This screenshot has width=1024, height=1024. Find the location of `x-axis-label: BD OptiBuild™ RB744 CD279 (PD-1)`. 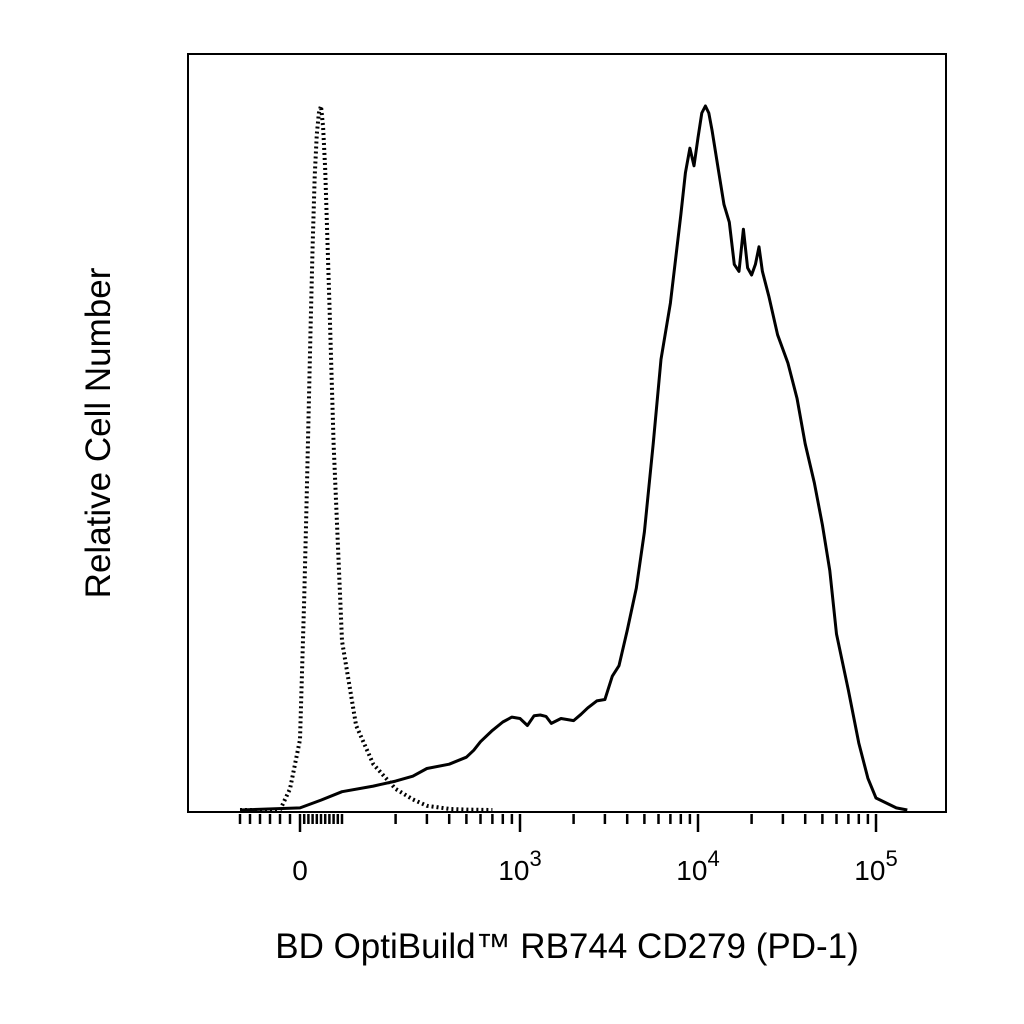

x-axis-label: BD OptiBuild™ RB744 CD279 (PD-1) is located at coordinates (567, 946).